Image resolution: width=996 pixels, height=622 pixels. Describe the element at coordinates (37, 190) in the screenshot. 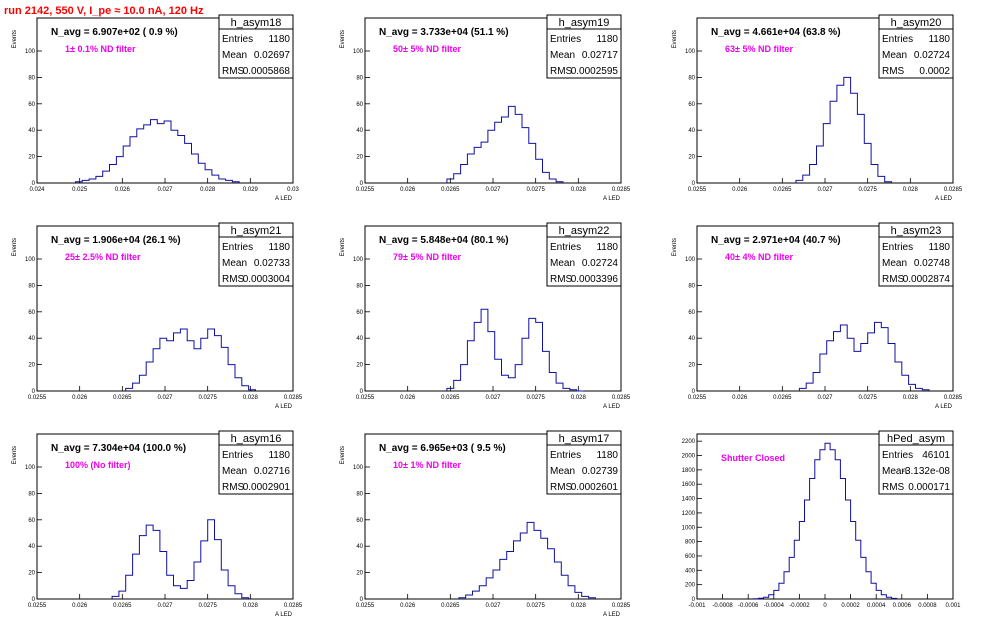

I see `x-tick-label: 0.024` at that location.